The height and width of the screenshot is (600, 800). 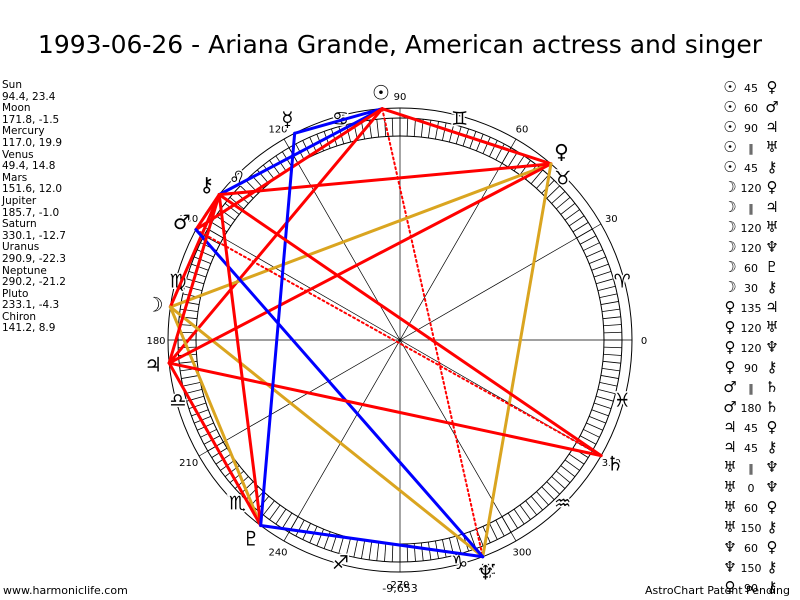 What do you see at coordinates (730, 207) in the screenshot?
I see `aspect-planet-1: ☽` at bounding box center [730, 207].